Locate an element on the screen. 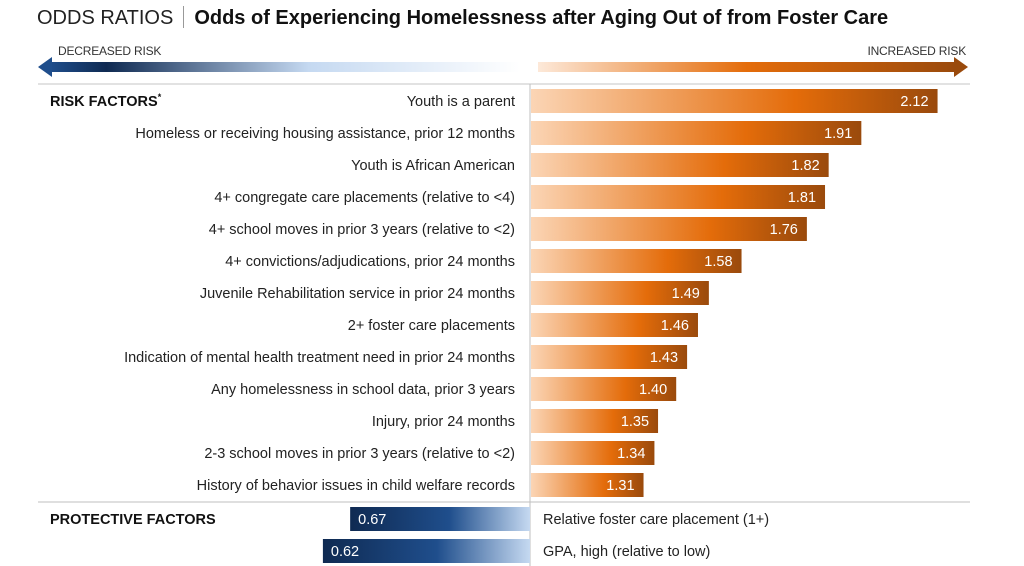 Image resolution: width=1024 pixels, height=566 pixels. risk-value-label: 1.31 is located at coordinates (620, 486).